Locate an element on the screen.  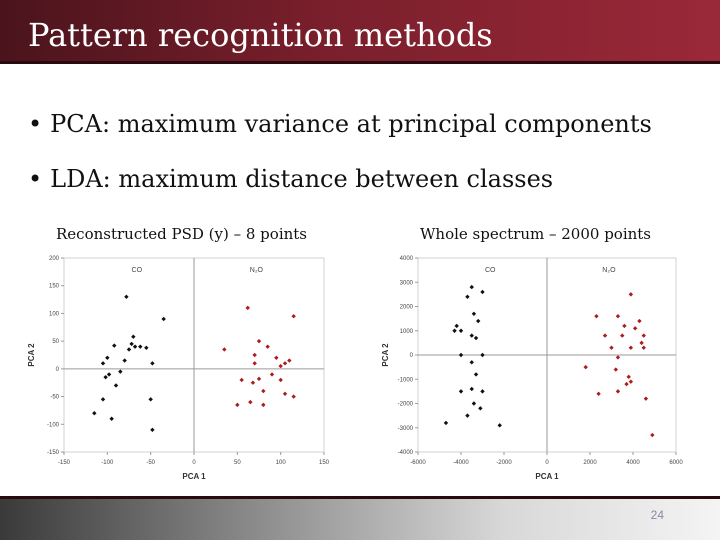
y-tick-label: 4000 is located at coordinates (407, 259).